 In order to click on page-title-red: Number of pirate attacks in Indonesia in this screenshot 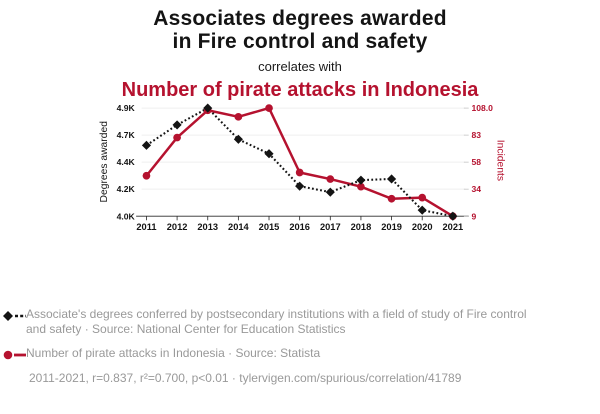, I will do `click(300, 90)`.